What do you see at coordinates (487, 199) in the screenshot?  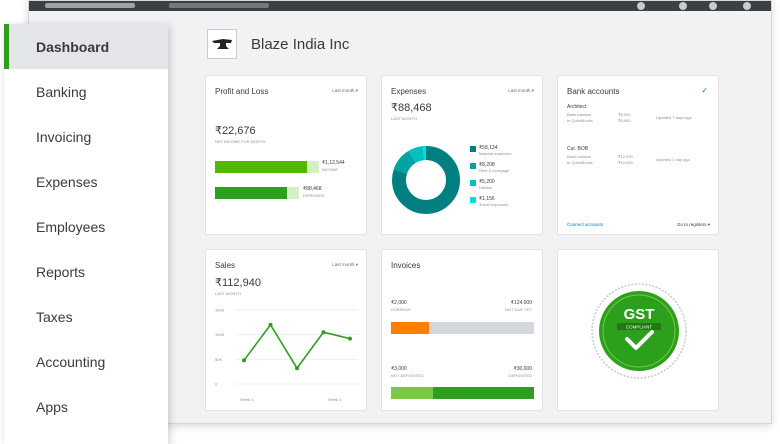 I see `legend-value: ₹1,156` at bounding box center [487, 199].